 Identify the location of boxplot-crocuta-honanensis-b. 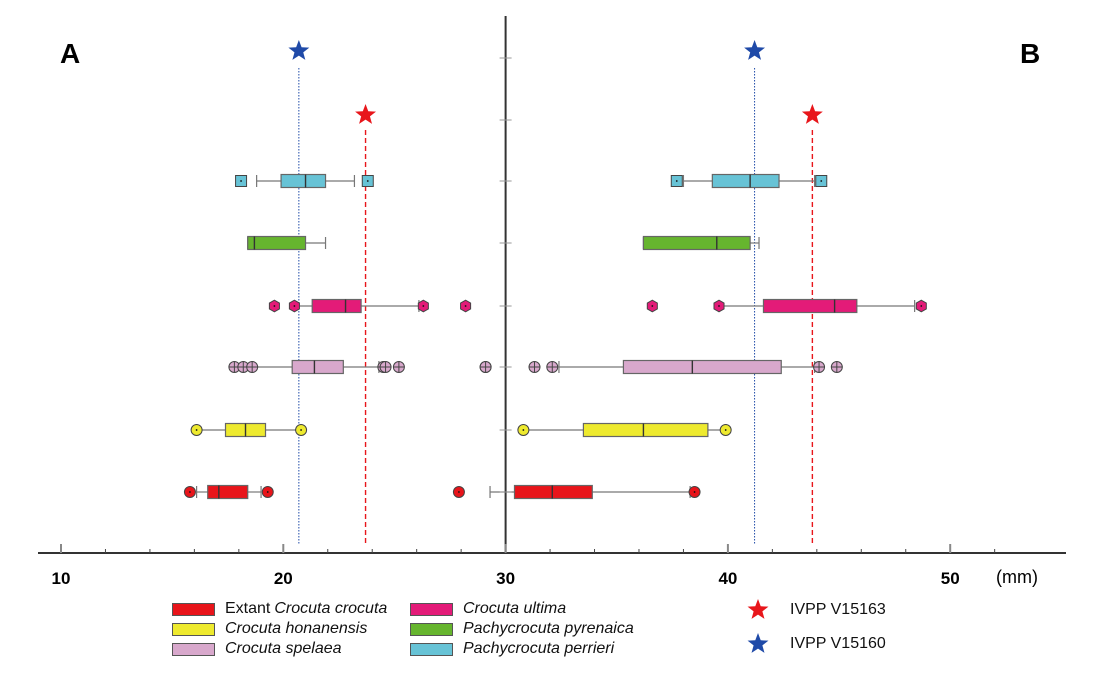
(624, 430).